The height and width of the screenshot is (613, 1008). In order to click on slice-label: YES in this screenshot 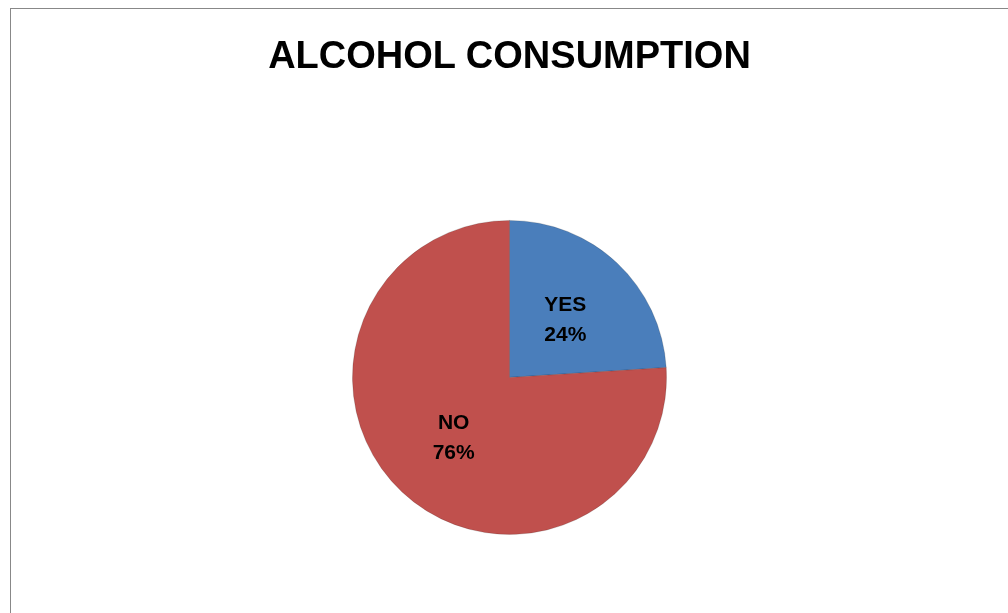, I will do `click(565, 303)`.